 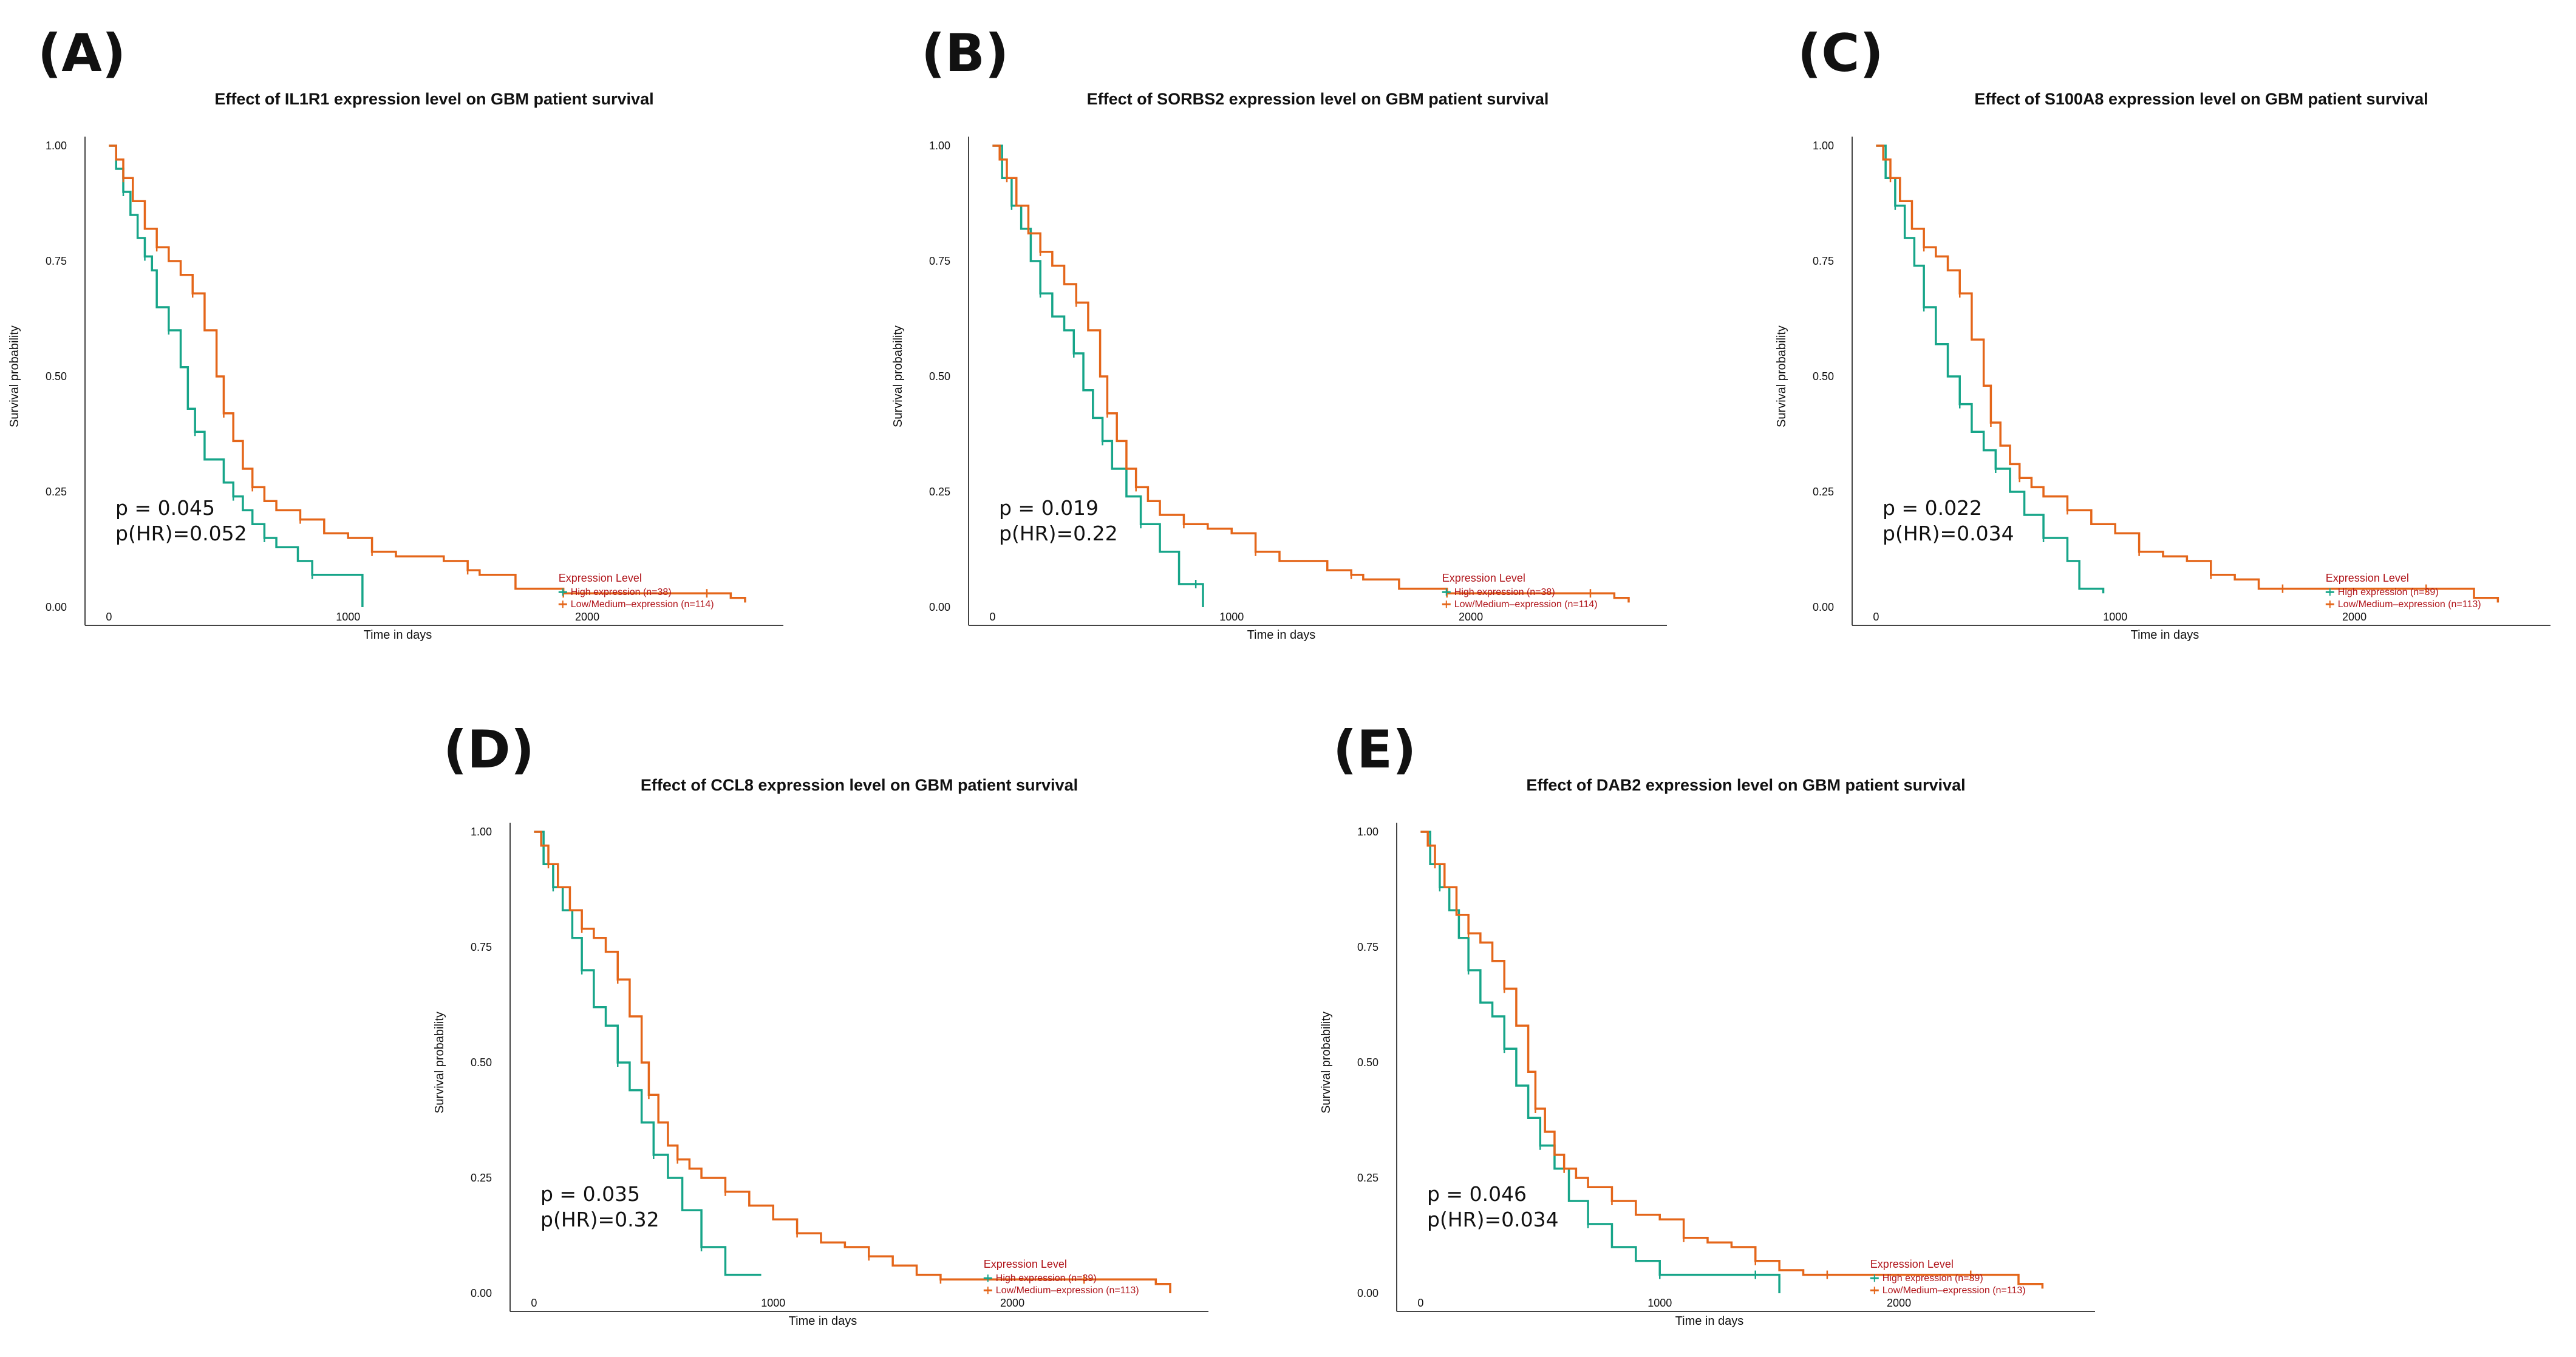 What do you see at coordinates (1058, 533) in the screenshot?
I see `p-hr-text: p(HR)=0.22` at bounding box center [1058, 533].